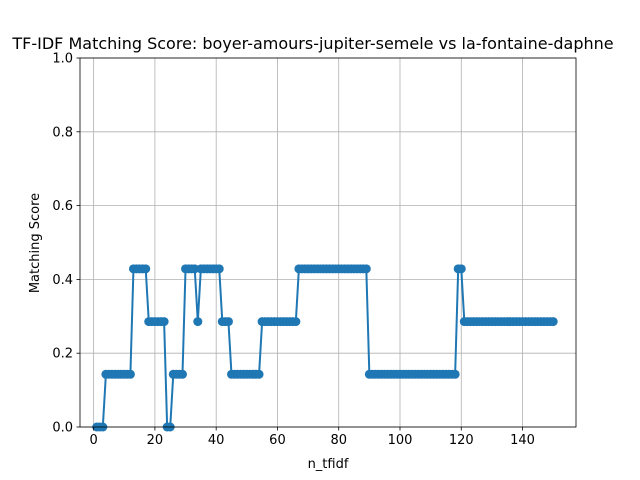 This screenshot has height=480, width=640. I want to click on y-tick-label: 0.0, so click(62, 428).